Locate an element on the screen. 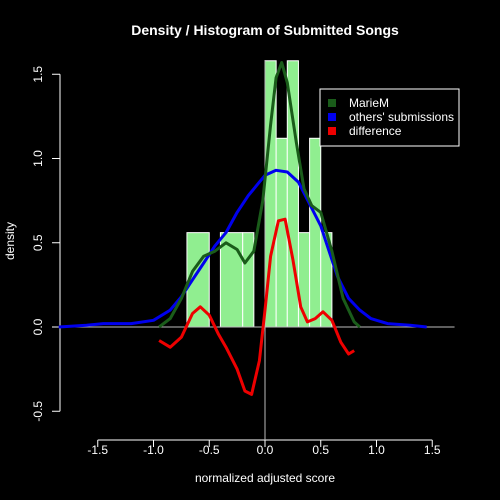 The width and height of the screenshot is (500, 500). x-axis-label: normalized adjusted score is located at coordinates (265, 478).